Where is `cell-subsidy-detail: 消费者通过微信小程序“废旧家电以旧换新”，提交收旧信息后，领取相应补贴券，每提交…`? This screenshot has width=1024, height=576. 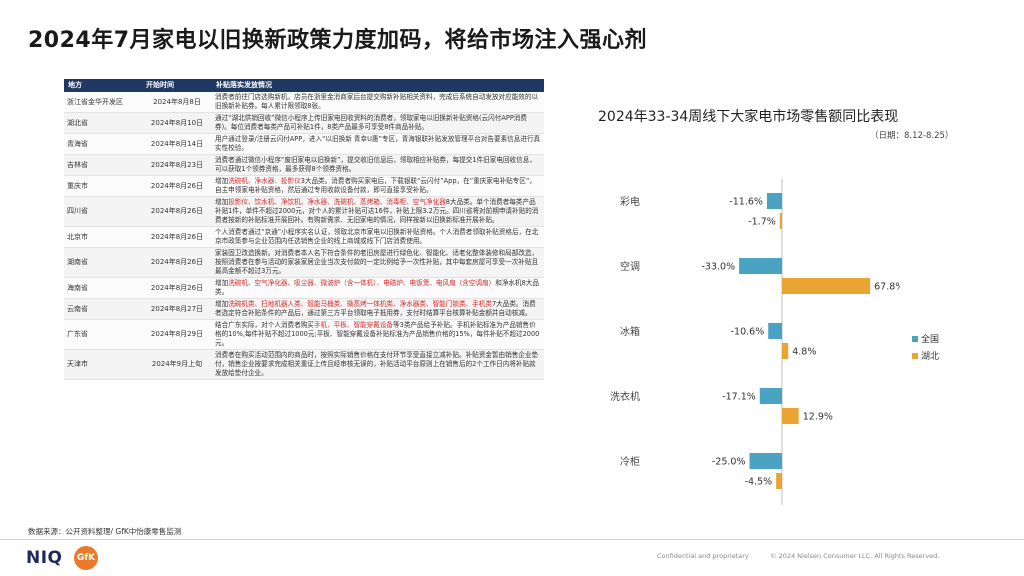
cell-subsidy-detail: 消费者通过微信小程序“废旧家电以旧换新”，提交收旧信息后，领取相应补贴券，每提交… is located at coordinates (378, 165).